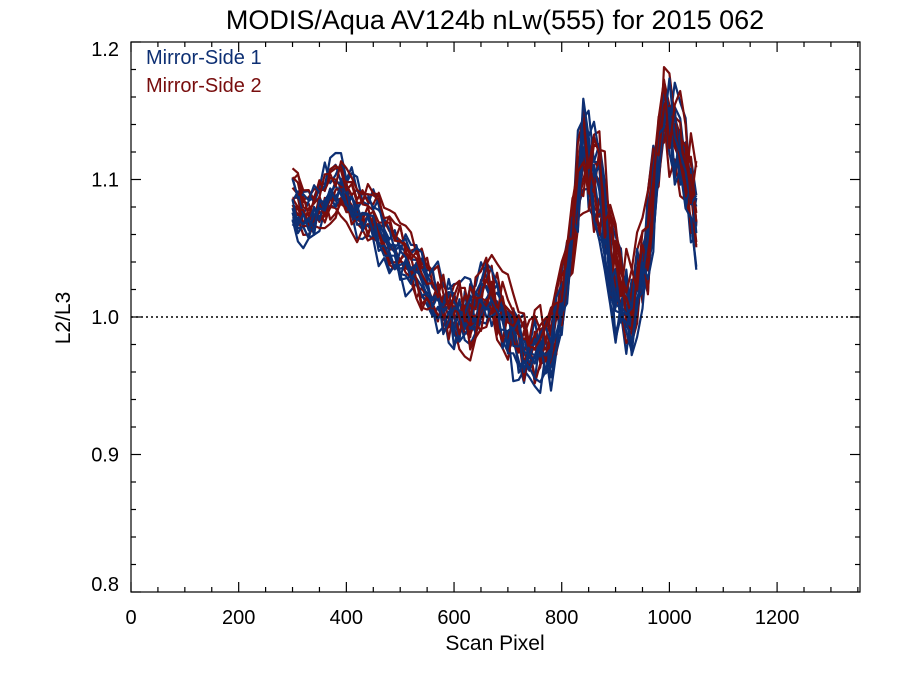 The image size is (900, 675). What do you see at coordinates (204, 72) in the screenshot?
I see `legend: Mirror-Side 1 Mirror-Side 2` at bounding box center [204, 72].